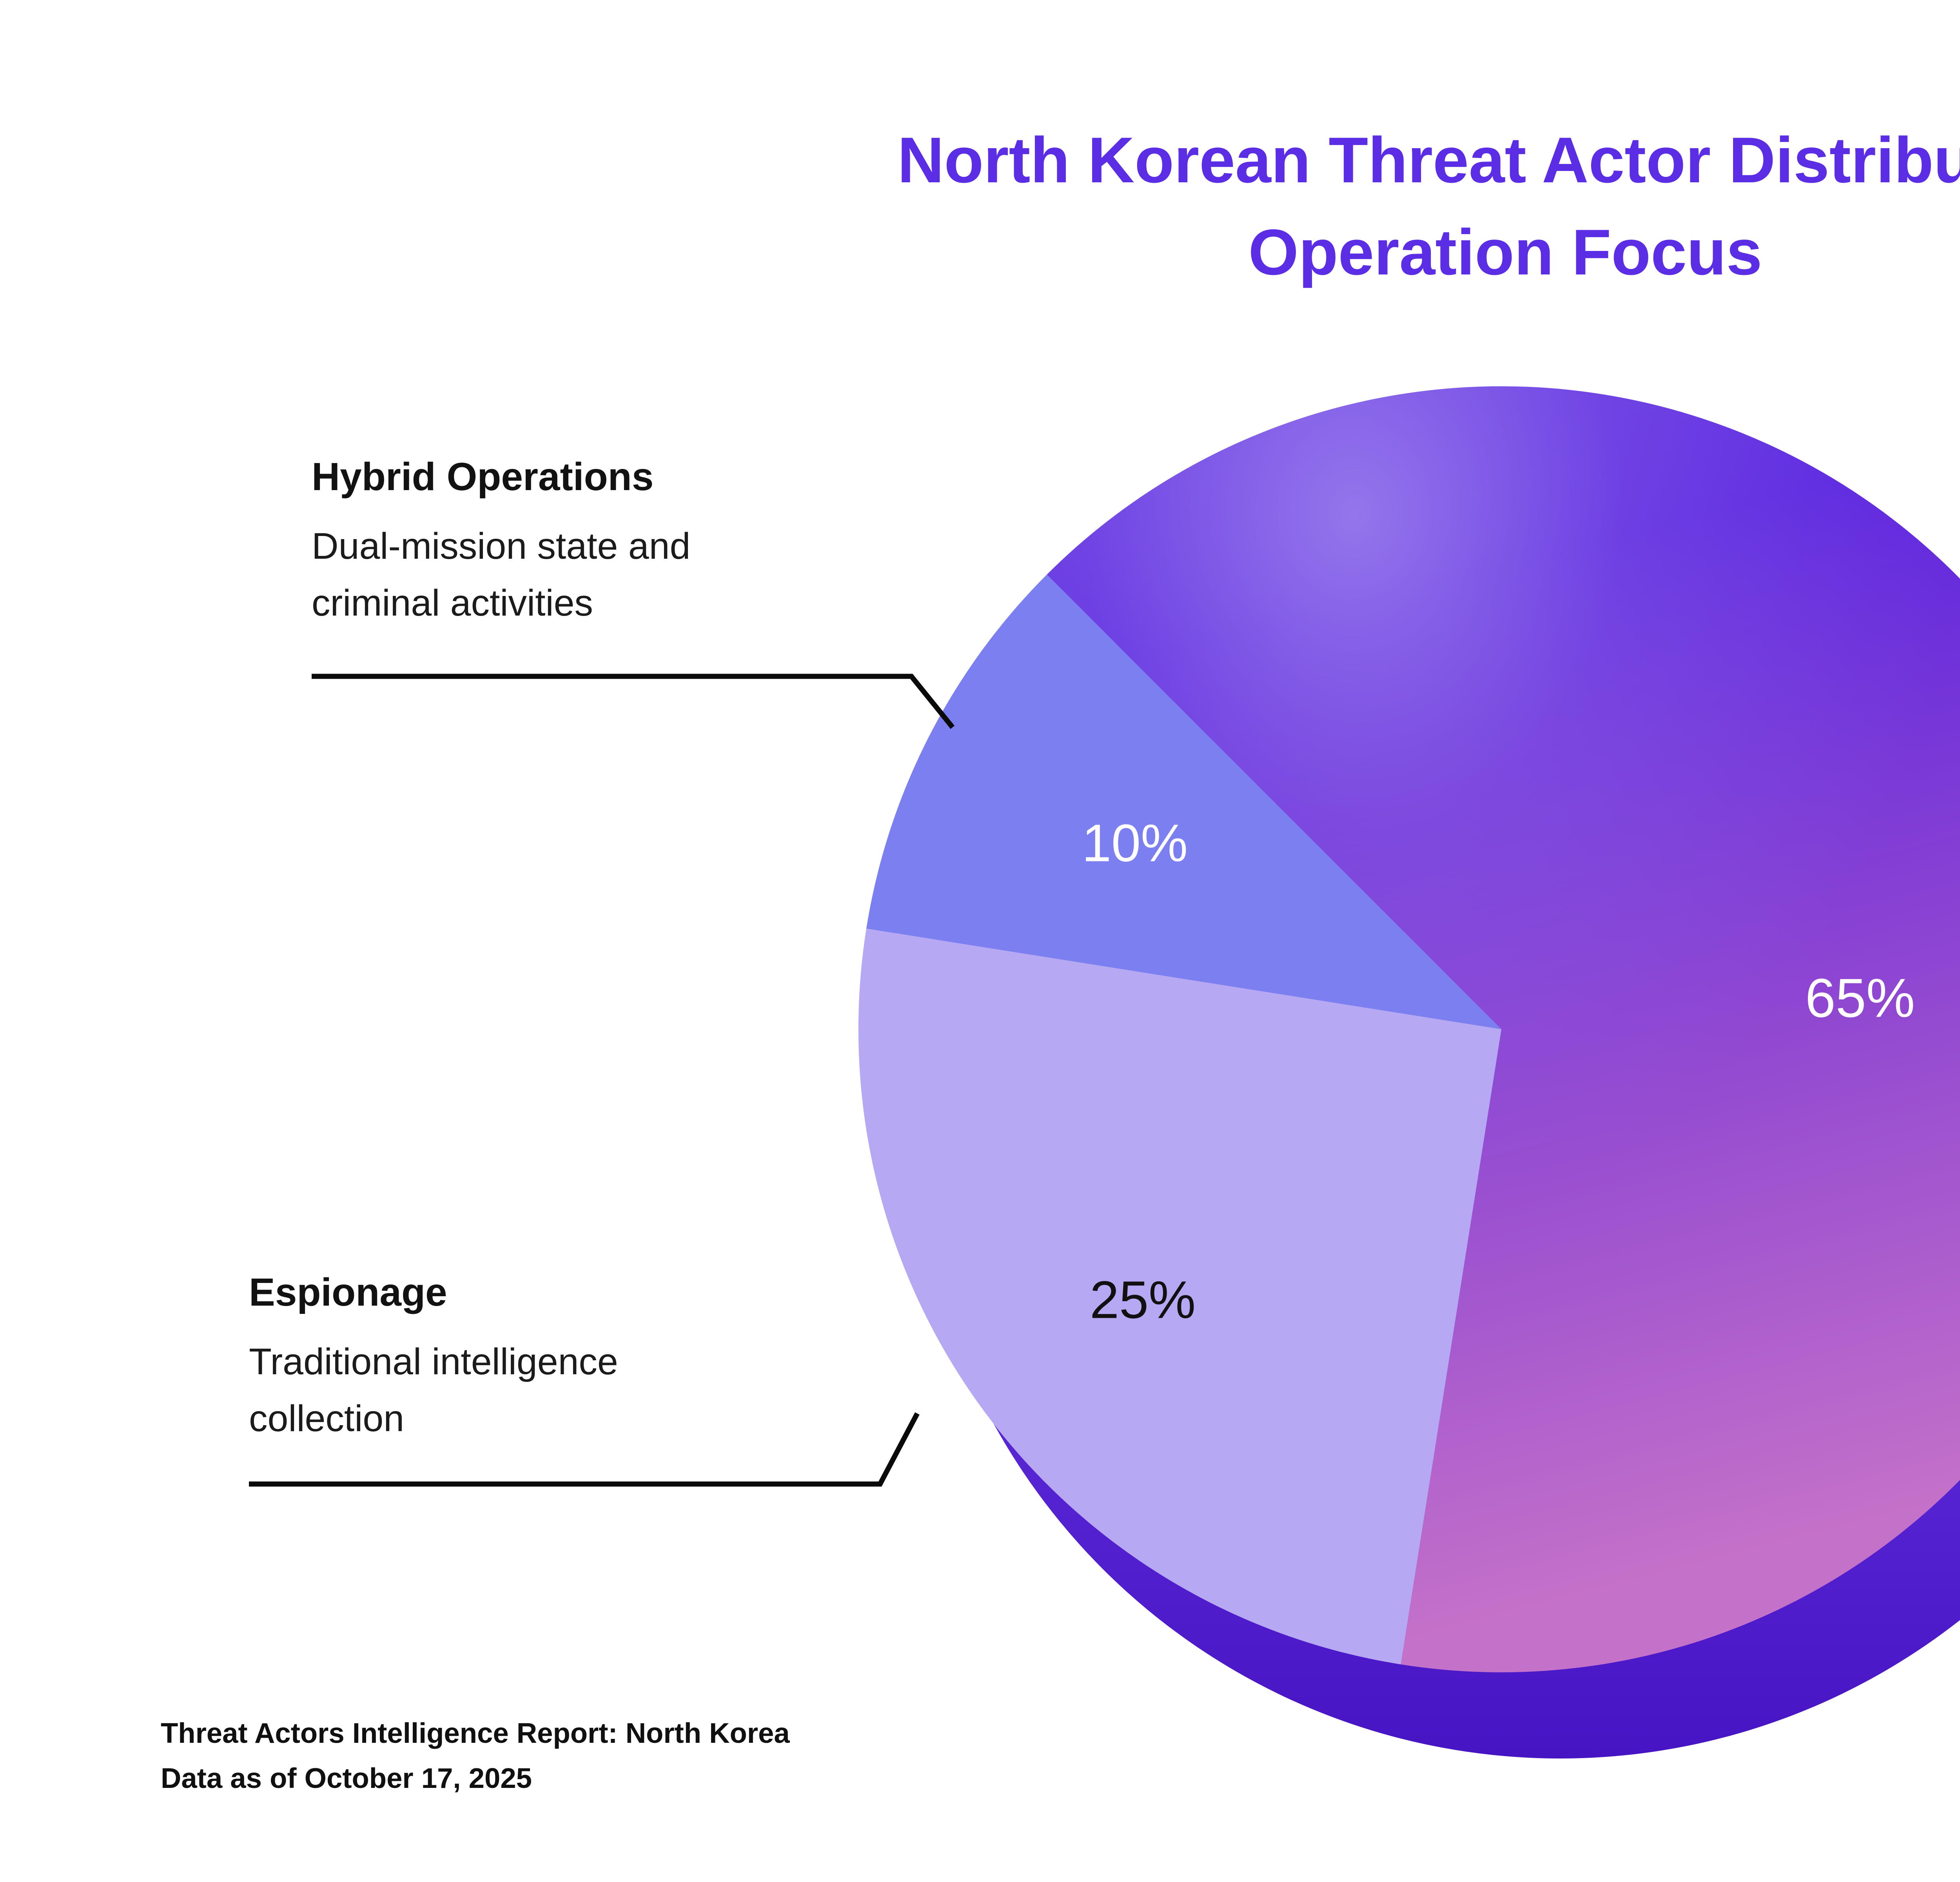 The image size is (1960, 1882). Describe the element at coordinates (1135, 843) in the screenshot. I see `percent-label-hybrid-operations: 10%` at that location.